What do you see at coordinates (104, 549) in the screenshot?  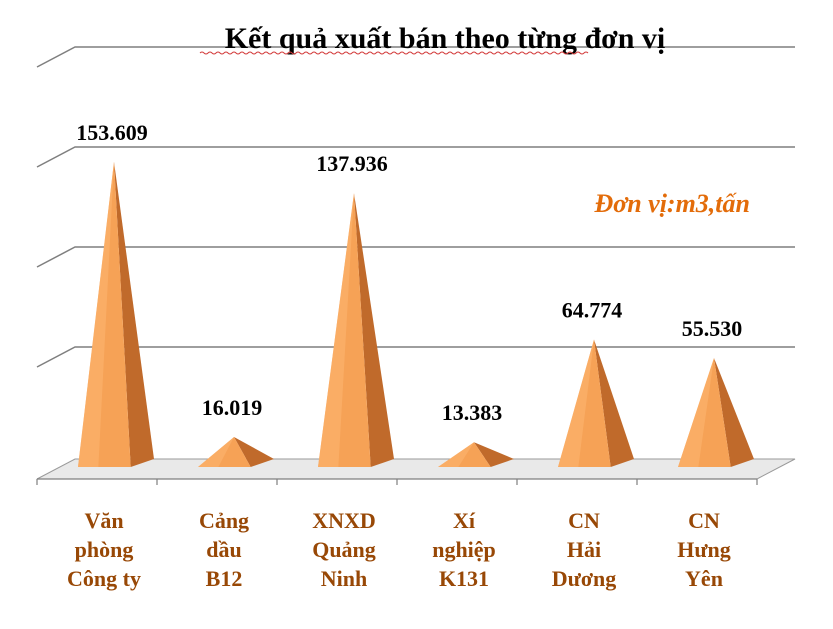 I see `category-label: Văn phòng Công ty` at bounding box center [104, 549].